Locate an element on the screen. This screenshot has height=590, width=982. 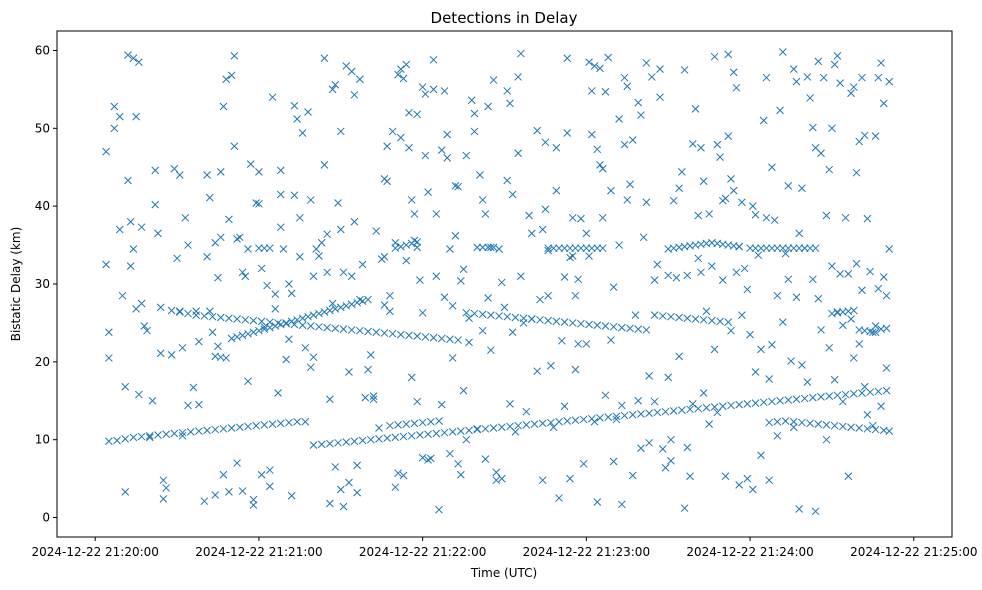
y-tick-label: 0 is located at coordinates (46, 518).